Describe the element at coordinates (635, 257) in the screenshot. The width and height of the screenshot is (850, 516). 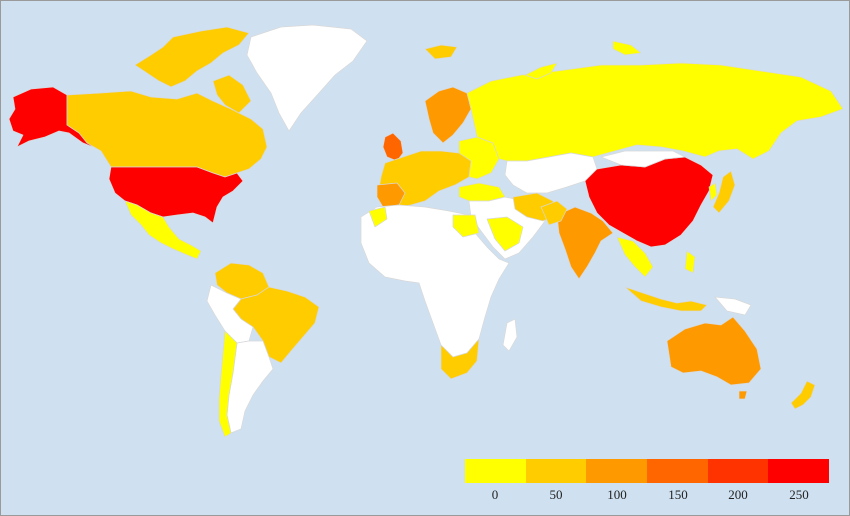
I see `region-southeast-asia` at that location.